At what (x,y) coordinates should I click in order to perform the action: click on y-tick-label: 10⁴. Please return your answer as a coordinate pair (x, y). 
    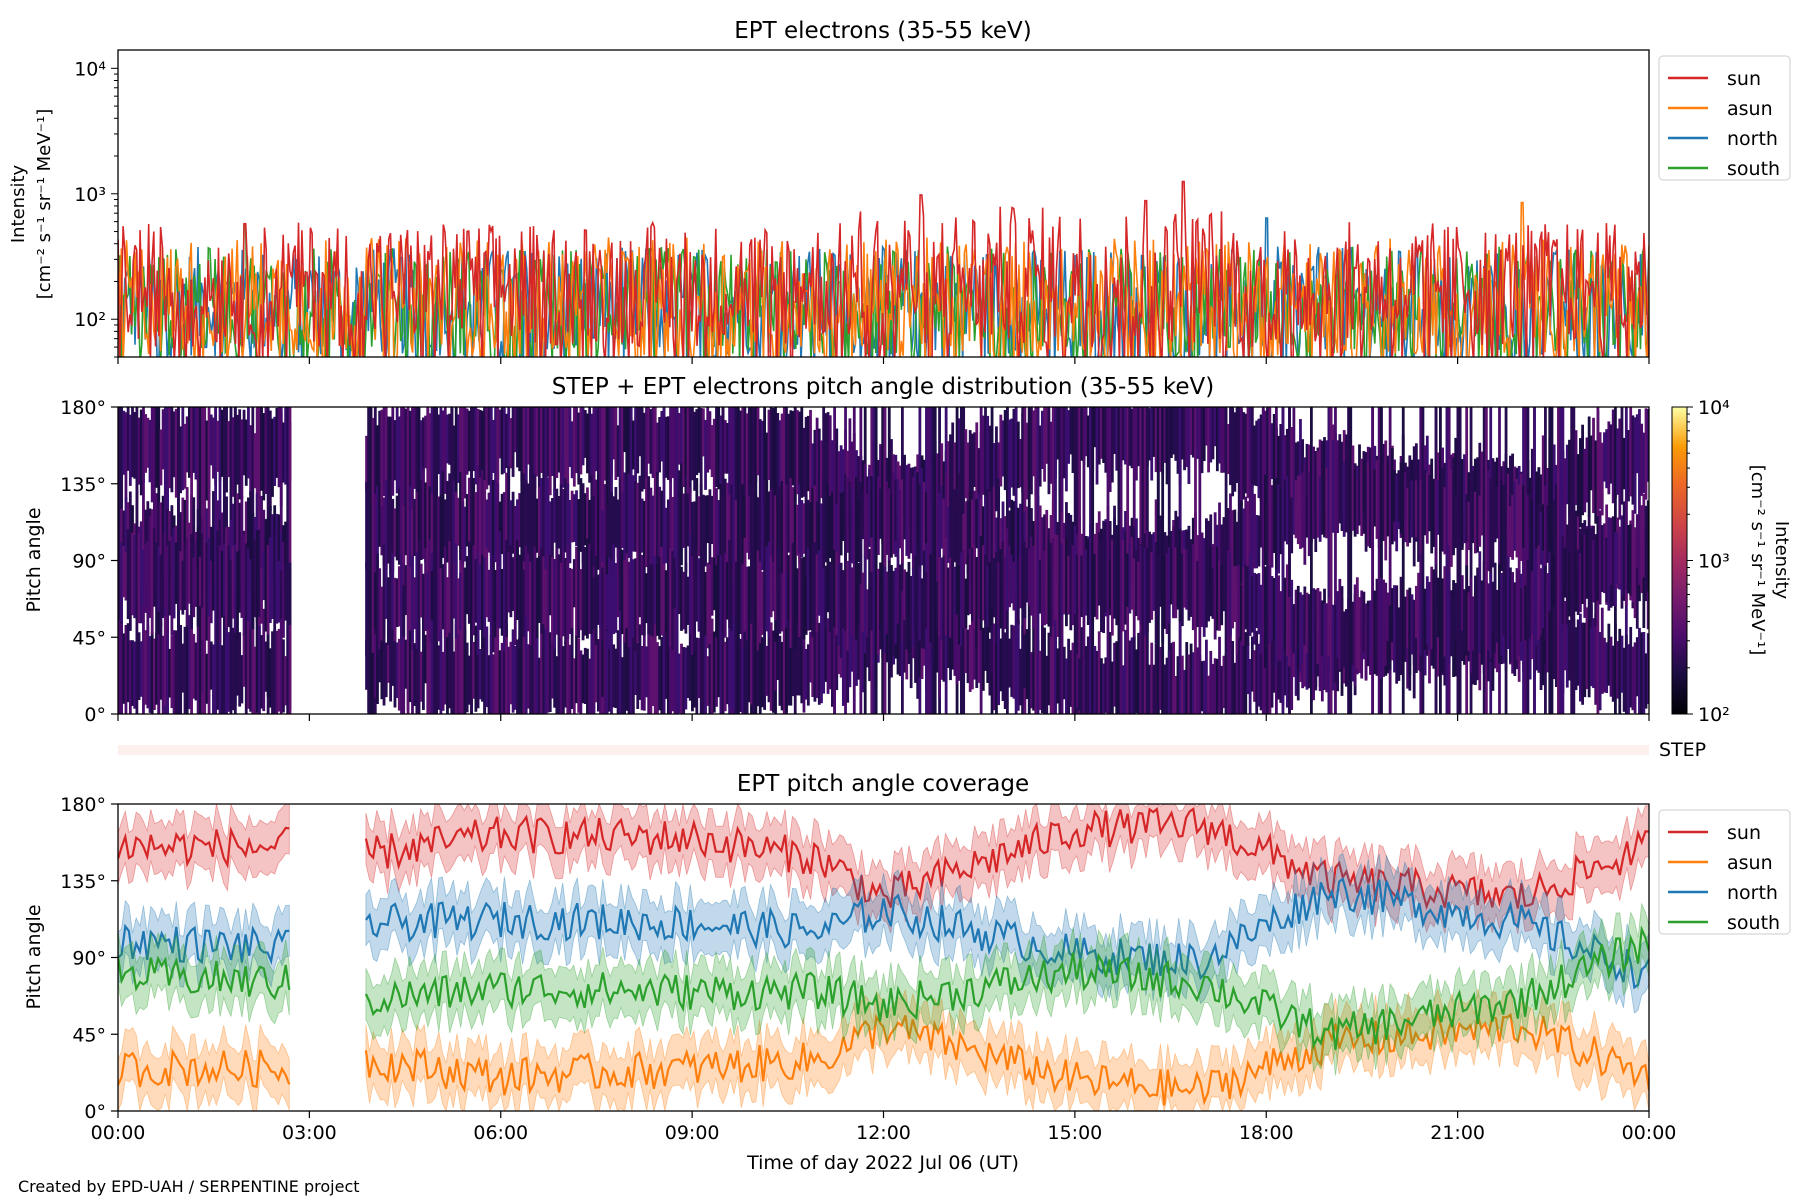
    Looking at the image, I should click on (90, 69).